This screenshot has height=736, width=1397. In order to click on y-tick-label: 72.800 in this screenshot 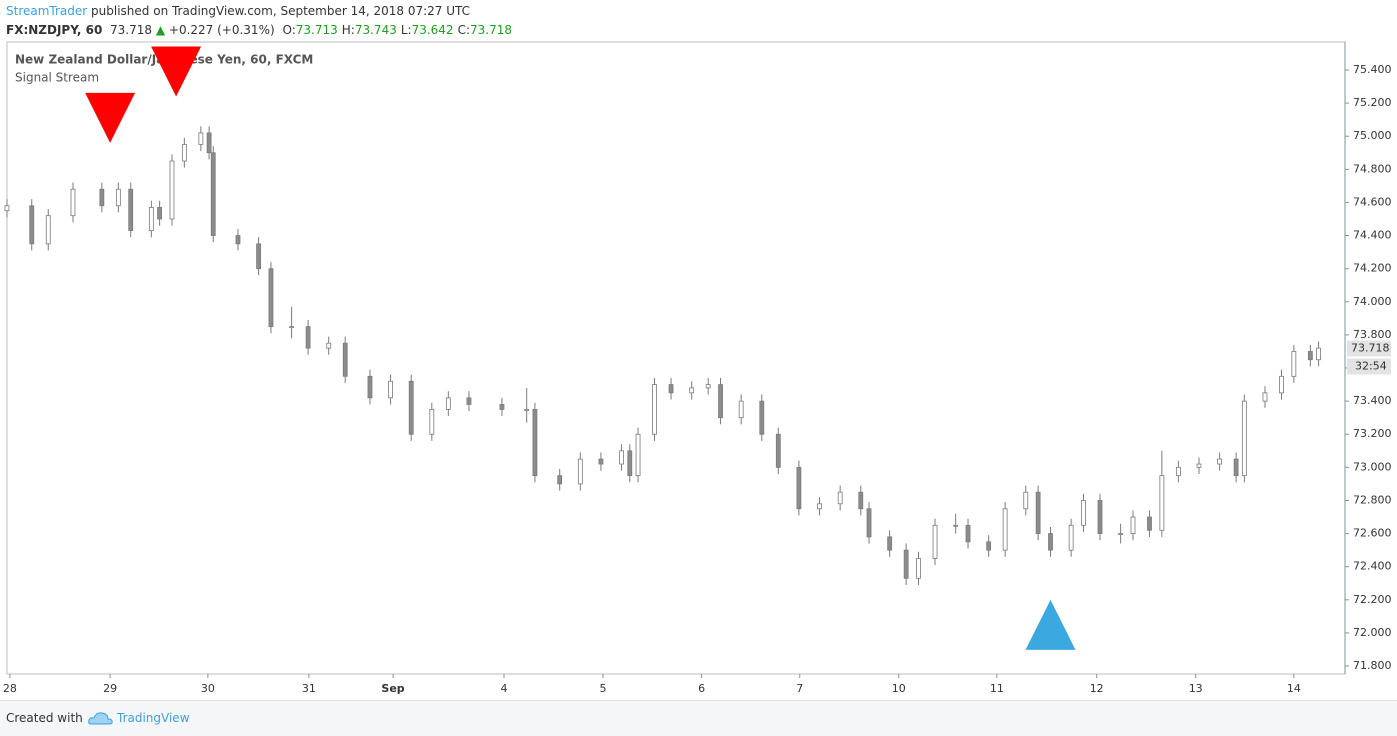, I will do `click(1372, 499)`.